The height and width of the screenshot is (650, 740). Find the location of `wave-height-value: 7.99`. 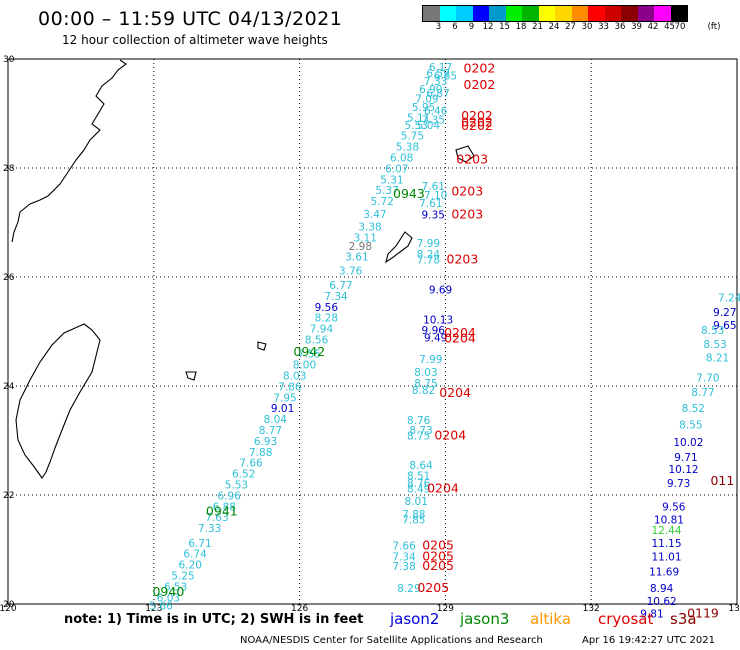

wave-height-value: 7.99 is located at coordinates (430, 360).